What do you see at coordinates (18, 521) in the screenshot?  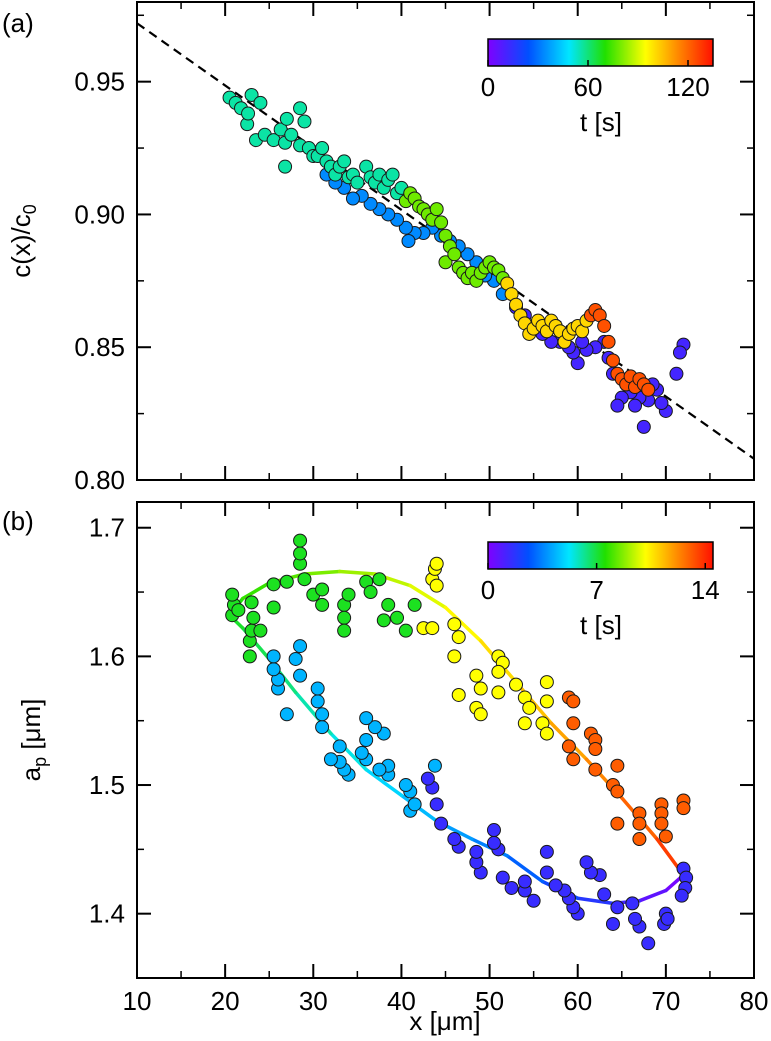 I see `panel-b-label: (b)` at bounding box center [18, 521].